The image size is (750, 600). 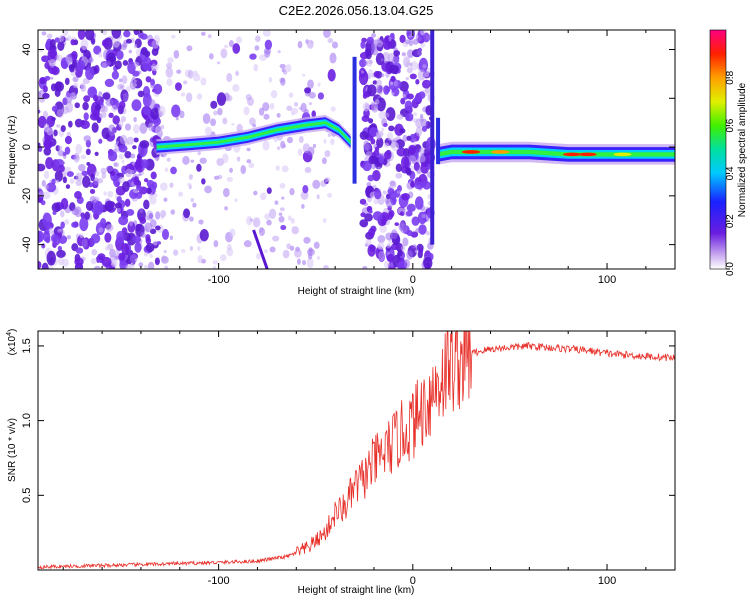 What do you see at coordinates (27, 495) in the screenshot?
I see `y-tick-label: 0.5` at bounding box center [27, 495].